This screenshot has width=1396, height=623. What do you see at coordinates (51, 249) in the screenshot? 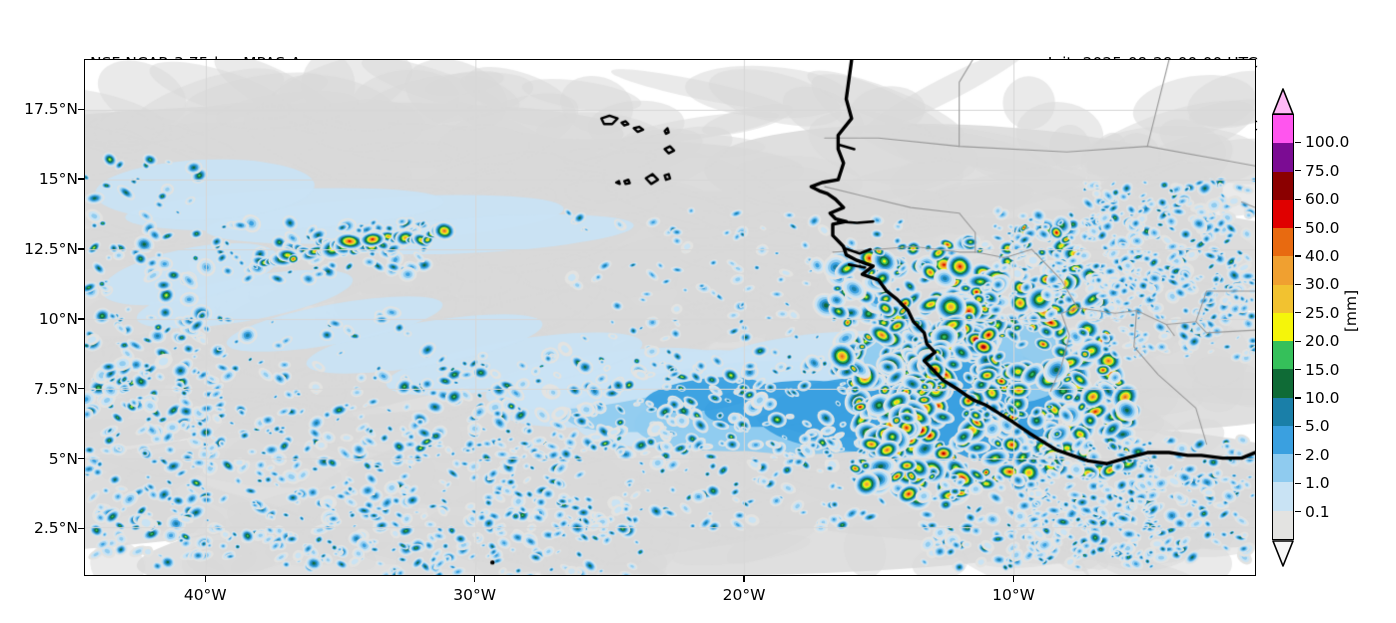
I see `y-axis-tick-label: 12.5°N` at bounding box center [51, 249].